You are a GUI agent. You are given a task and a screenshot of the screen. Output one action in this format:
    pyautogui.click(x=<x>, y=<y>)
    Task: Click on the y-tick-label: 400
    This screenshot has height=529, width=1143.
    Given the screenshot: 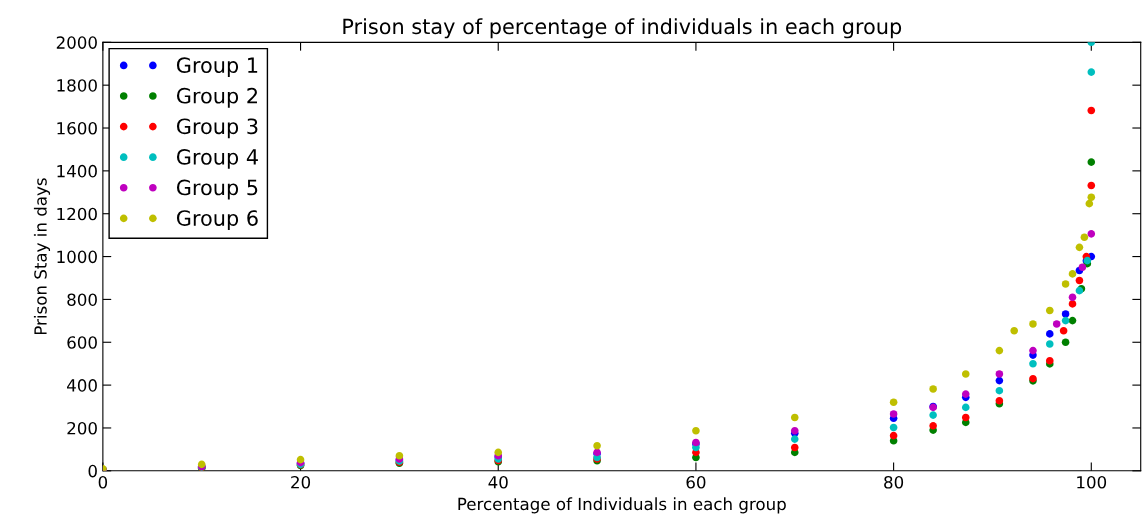 What is the action you would take?
    pyautogui.click(x=82, y=385)
    